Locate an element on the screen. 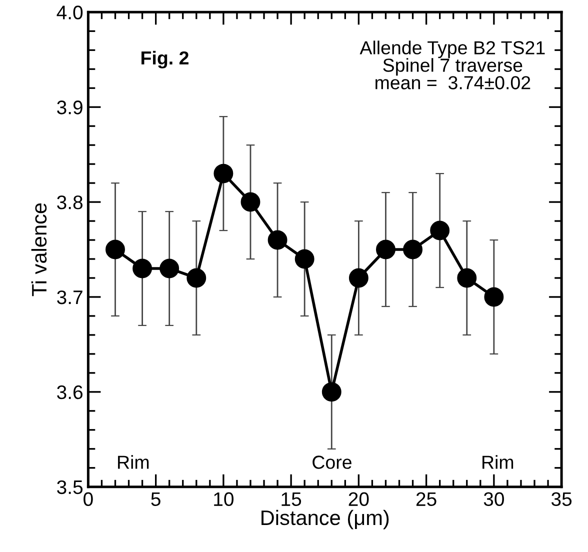 Image resolution: width=588 pixels, height=552 pixels. y-tick-label: 3.5 is located at coordinates (70, 487).